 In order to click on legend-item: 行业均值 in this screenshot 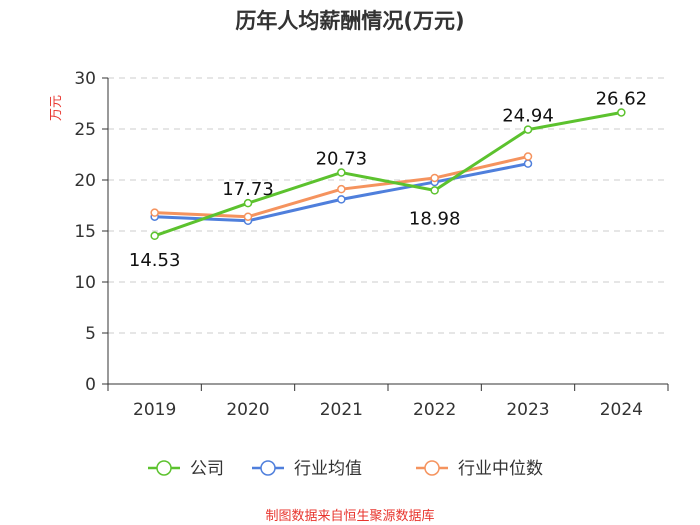, I will do `click(307, 469)`.